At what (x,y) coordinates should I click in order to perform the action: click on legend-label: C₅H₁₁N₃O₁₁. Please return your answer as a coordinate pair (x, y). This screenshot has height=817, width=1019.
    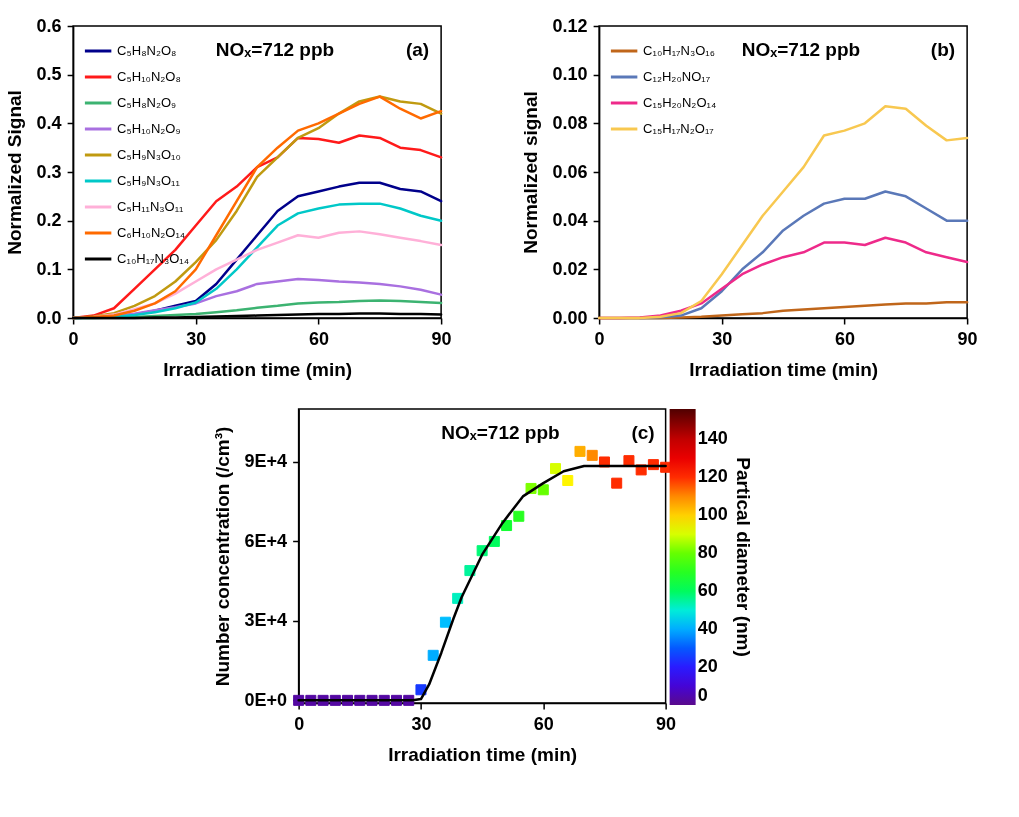
    Looking at the image, I should click on (151, 206).